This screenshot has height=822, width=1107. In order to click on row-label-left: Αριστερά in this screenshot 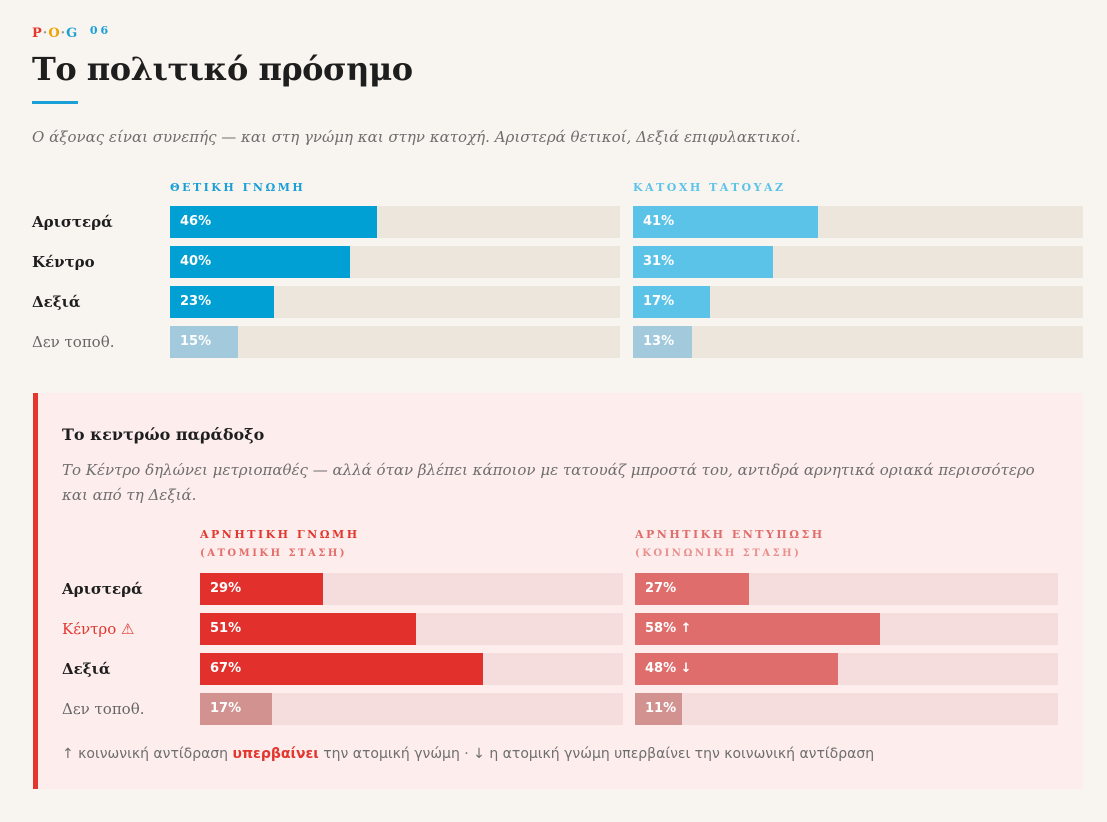, I will do `click(72, 222)`.